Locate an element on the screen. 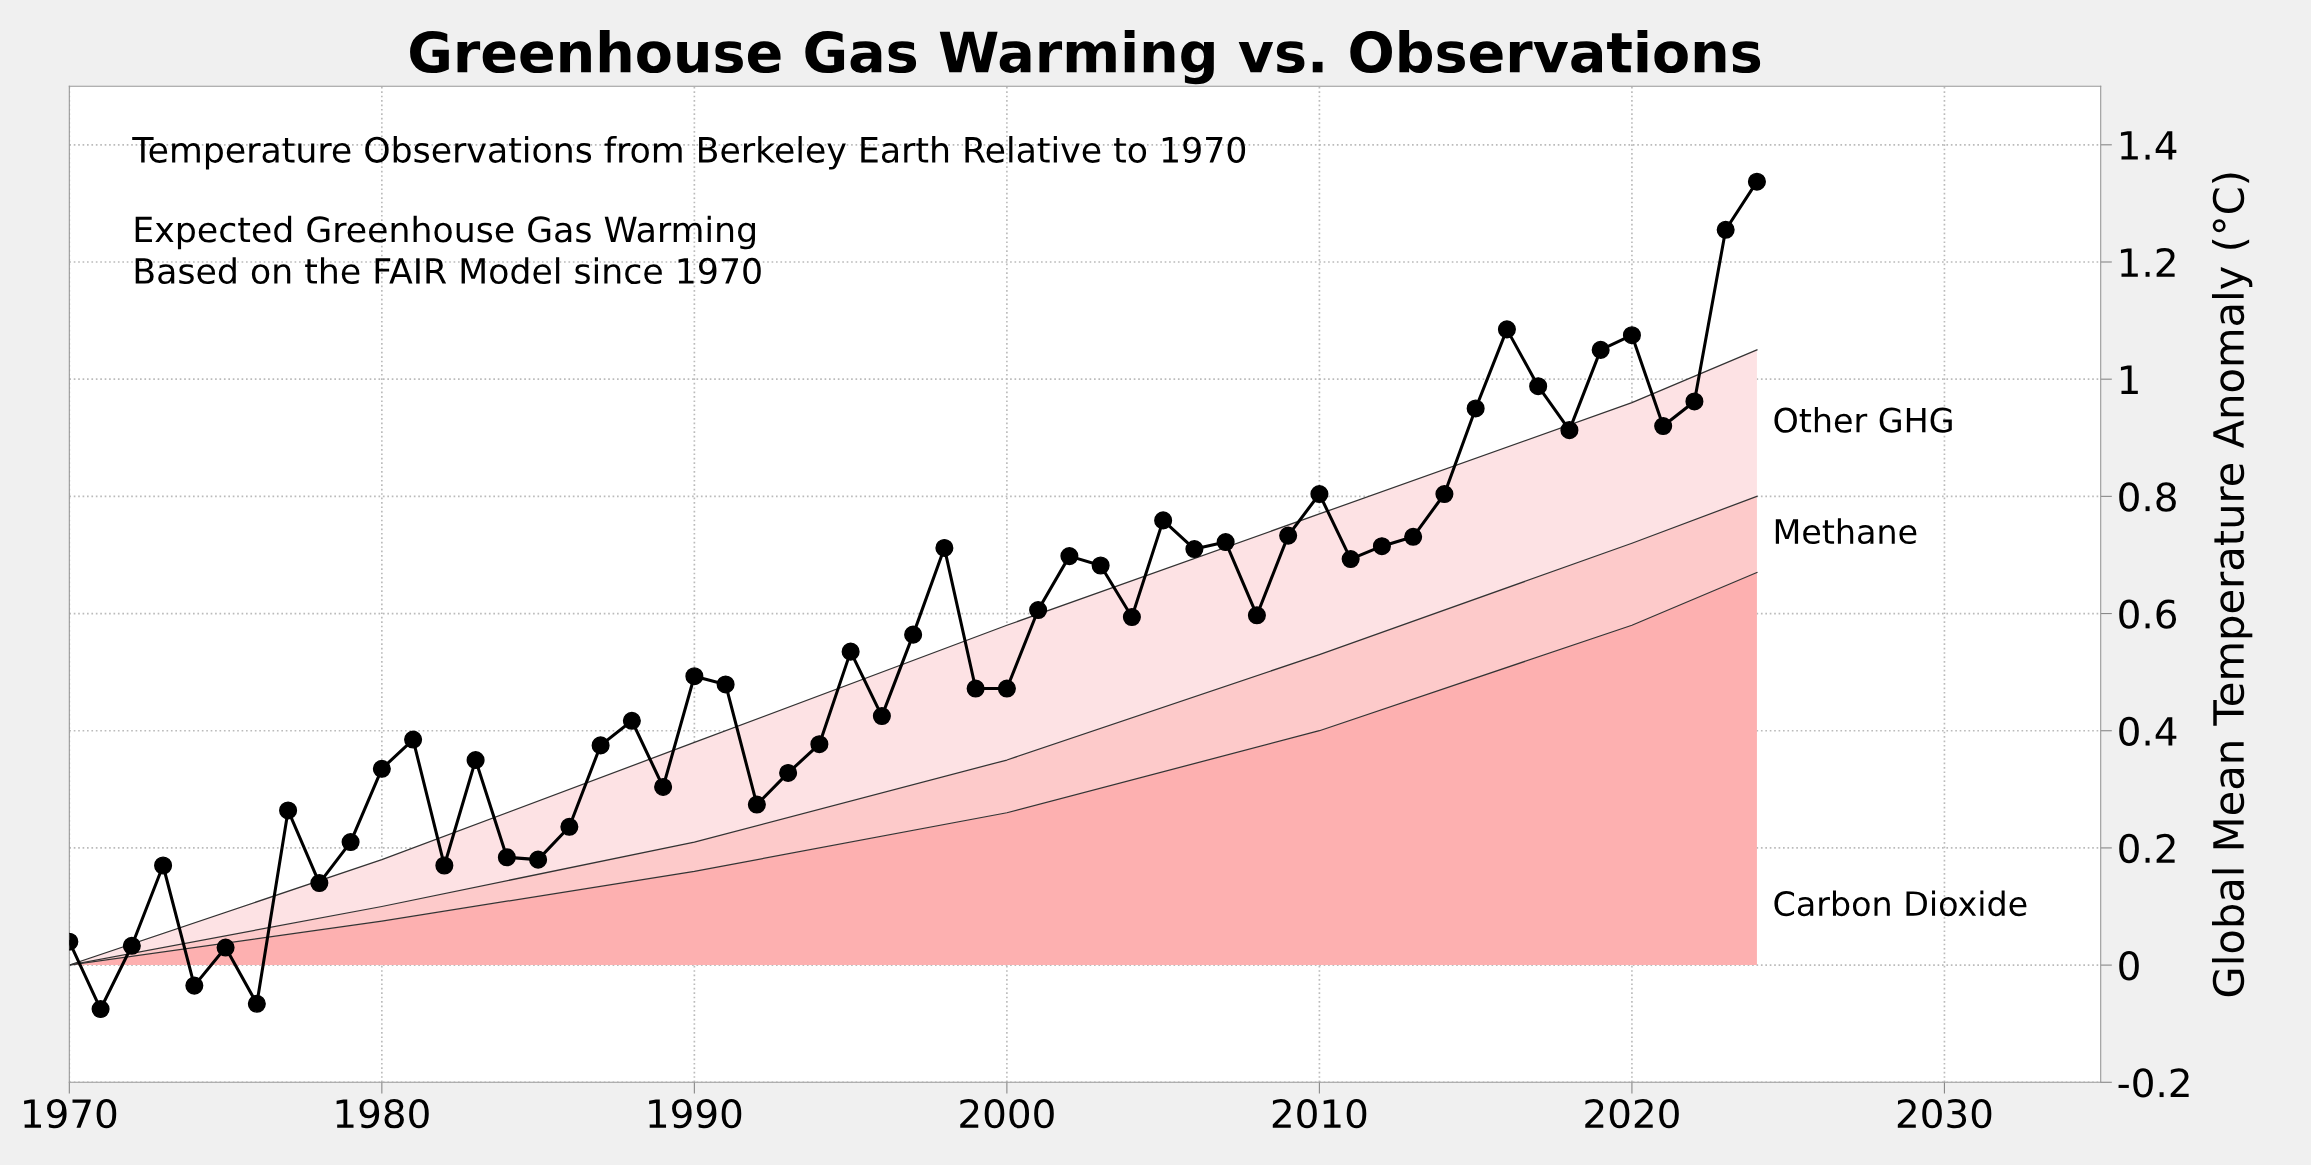 This screenshot has height=1165, width=2311. x-tick-label: 1980 is located at coordinates (382, 1113).